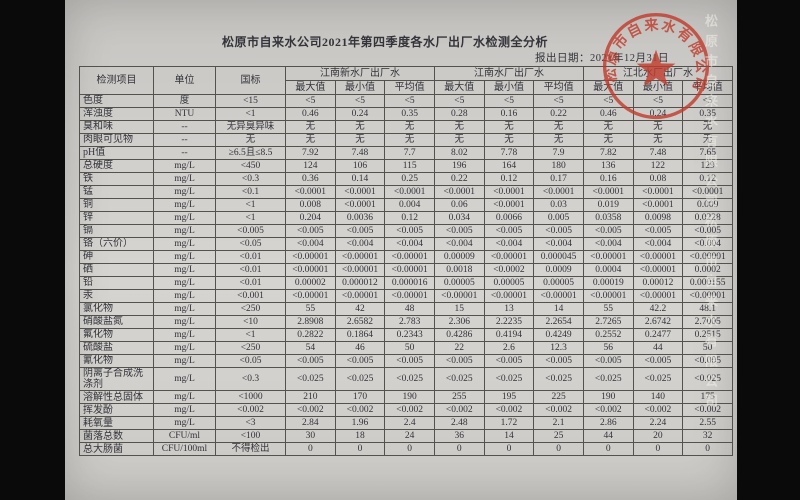 The height and width of the screenshot is (500, 800). What do you see at coordinates (184, 153) in the screenshot?
I see `cell-value: --` at bounding box center [184, 153].